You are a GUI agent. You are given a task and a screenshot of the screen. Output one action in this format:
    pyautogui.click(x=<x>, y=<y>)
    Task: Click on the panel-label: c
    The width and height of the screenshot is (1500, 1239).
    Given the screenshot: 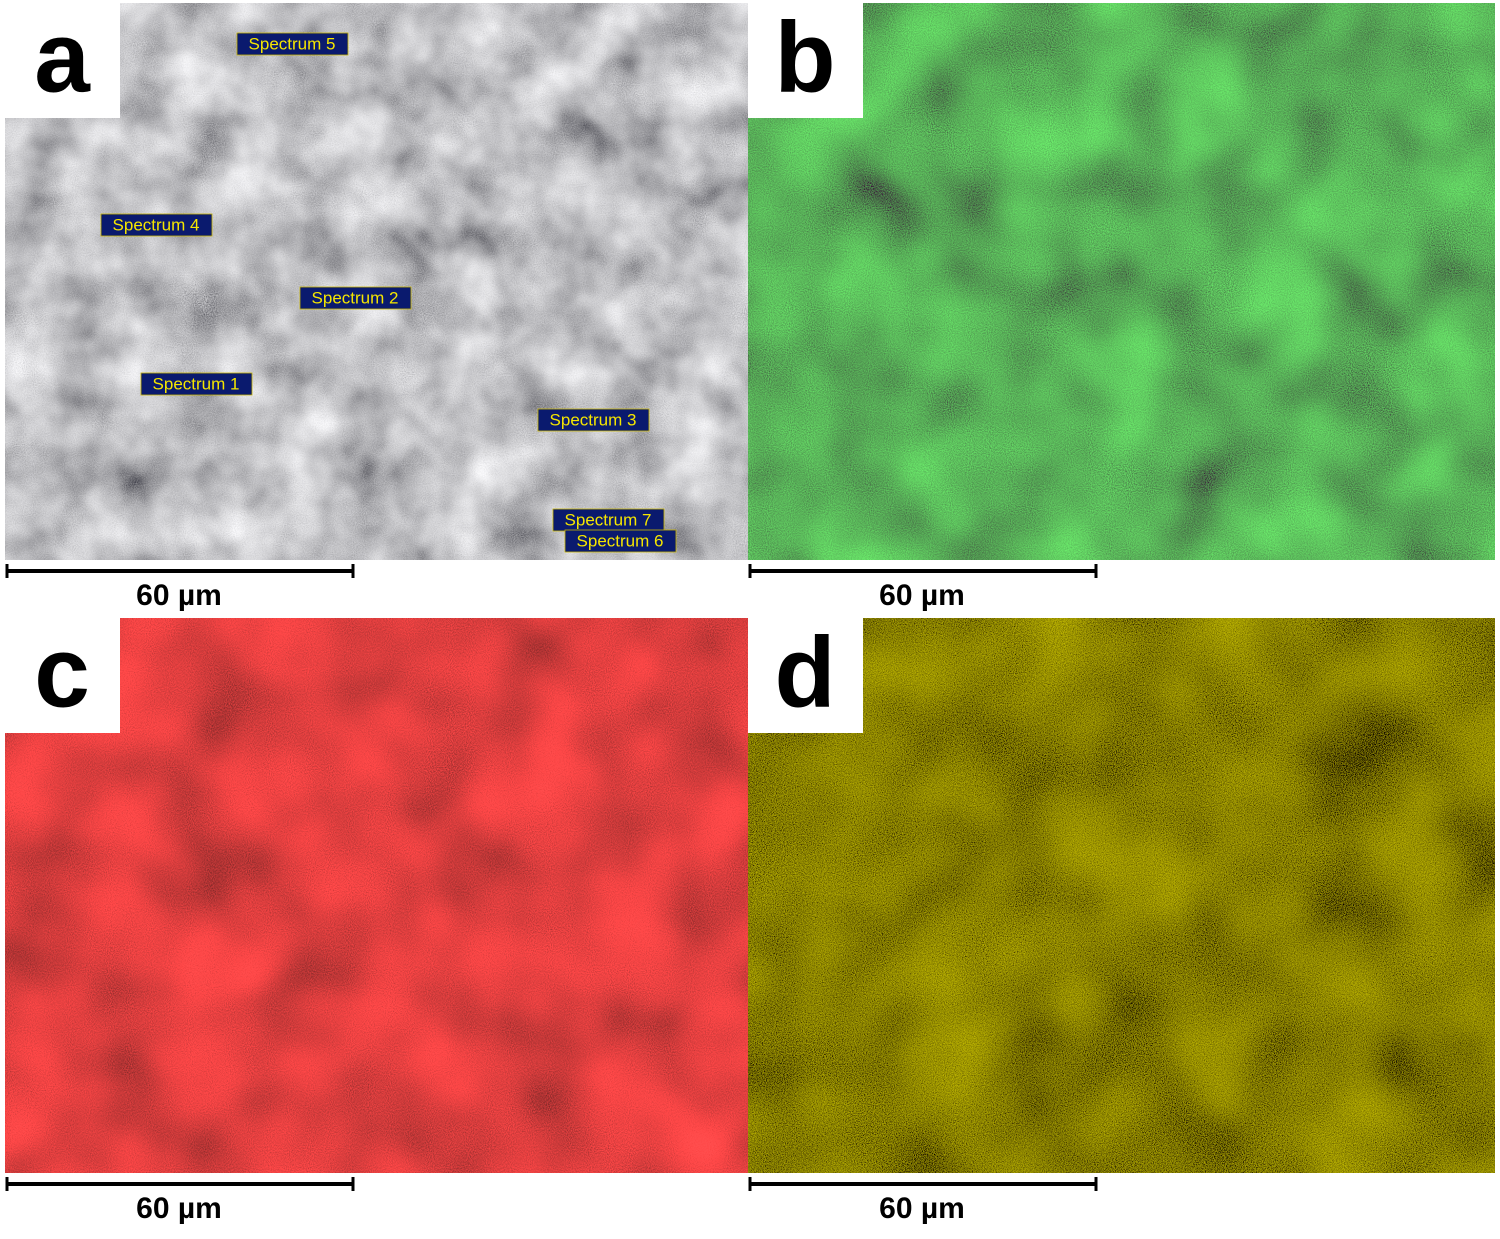 What is the action you would take?
    pyautogui.click(x=62, y=672)
    